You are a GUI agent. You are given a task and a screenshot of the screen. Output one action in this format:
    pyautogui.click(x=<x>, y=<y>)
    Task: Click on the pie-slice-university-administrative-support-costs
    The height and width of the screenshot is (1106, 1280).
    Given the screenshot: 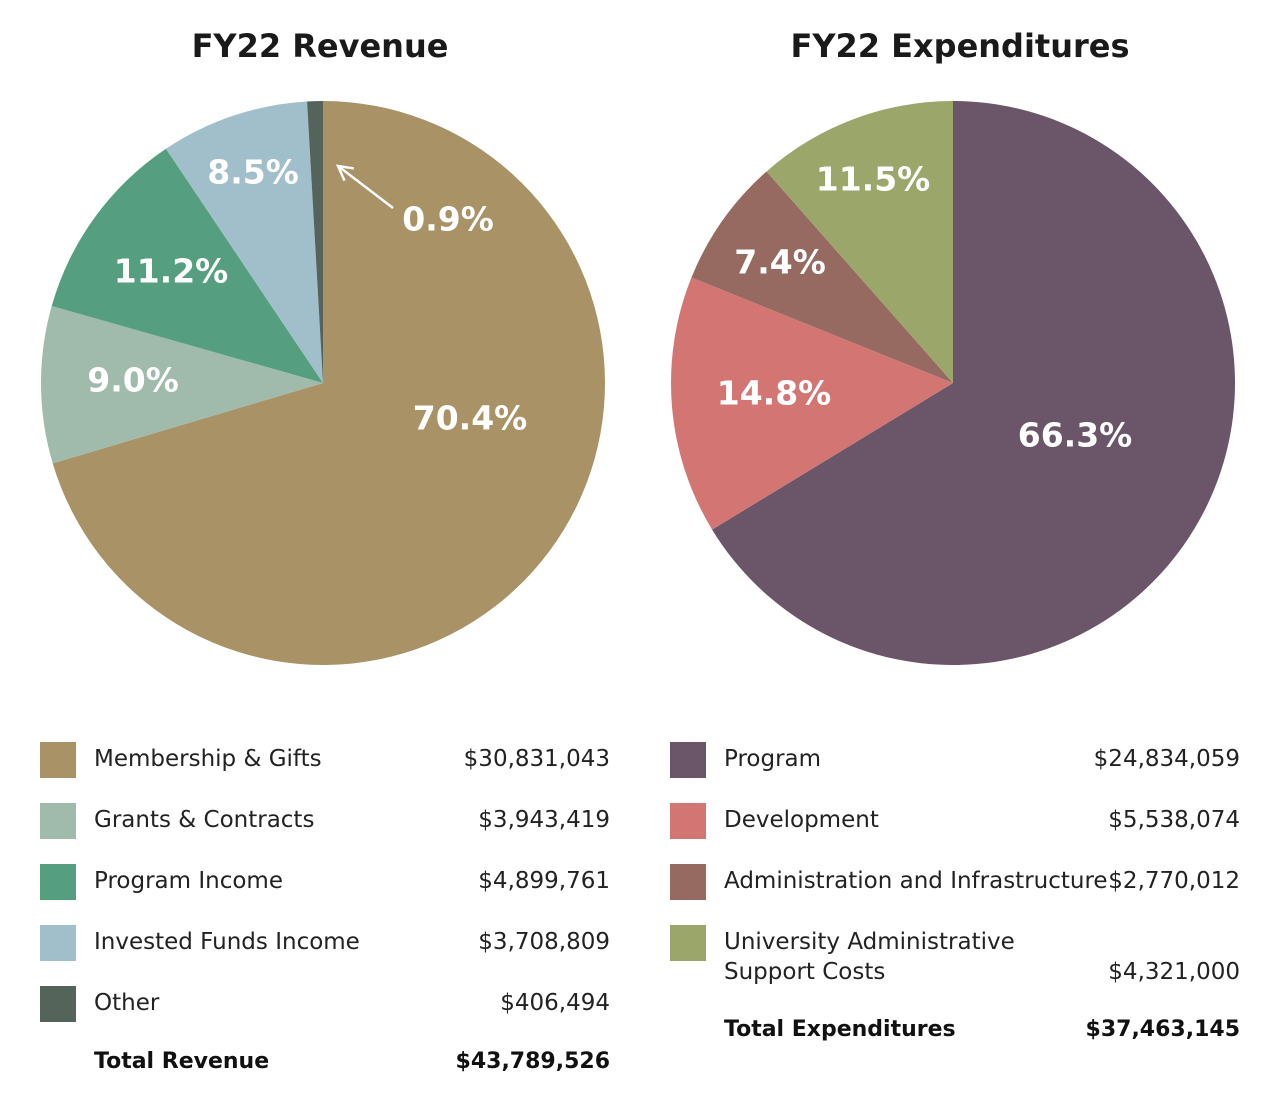 What is the action you would take?
    pyautogui.click(x=859, y=241)
    